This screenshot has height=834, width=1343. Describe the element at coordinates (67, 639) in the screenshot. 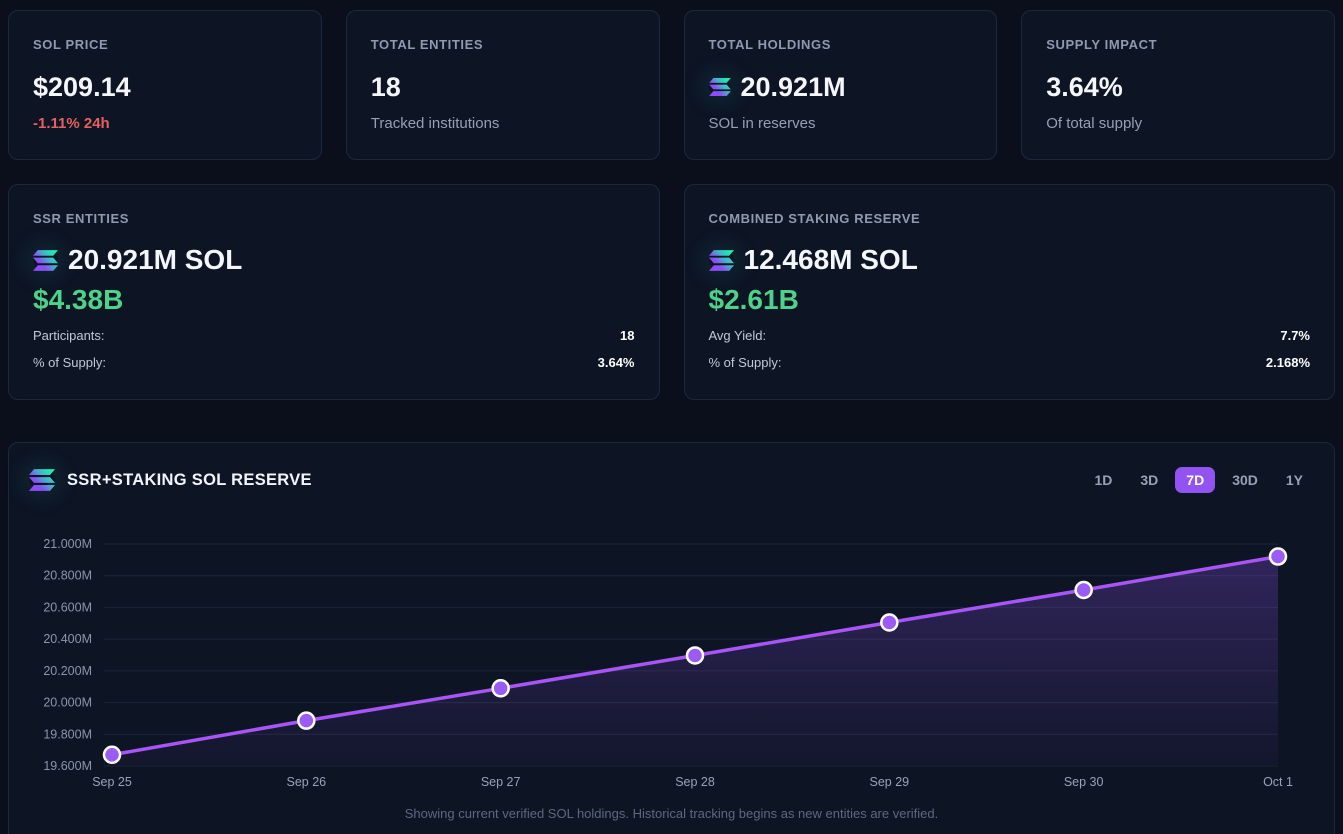

I see `y-axis-tick: 20.400M` at that location.